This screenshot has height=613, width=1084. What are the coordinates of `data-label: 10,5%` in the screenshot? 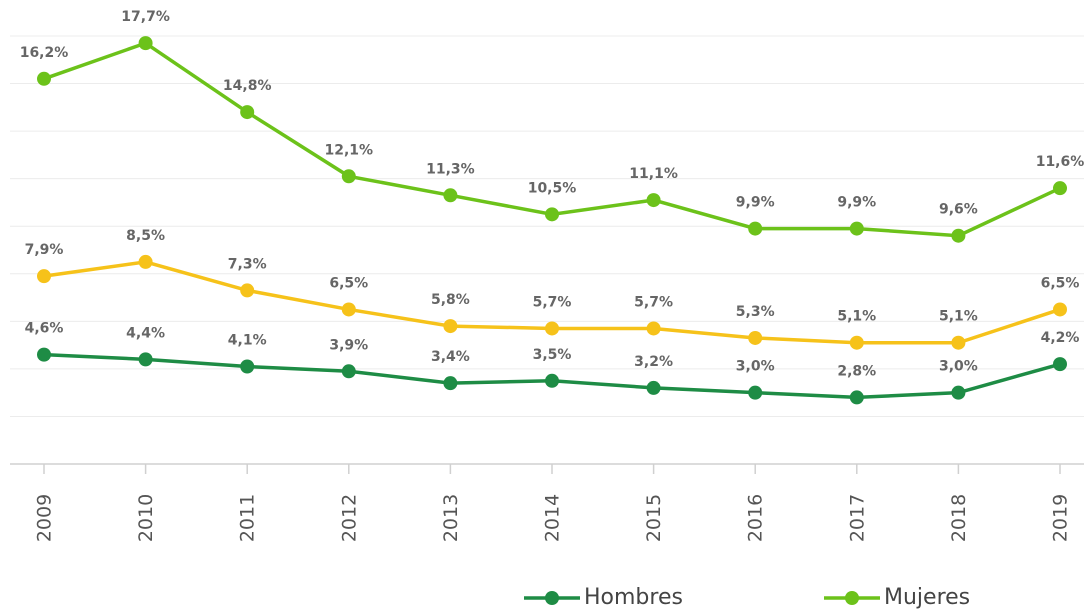 It's located at (552, 188).